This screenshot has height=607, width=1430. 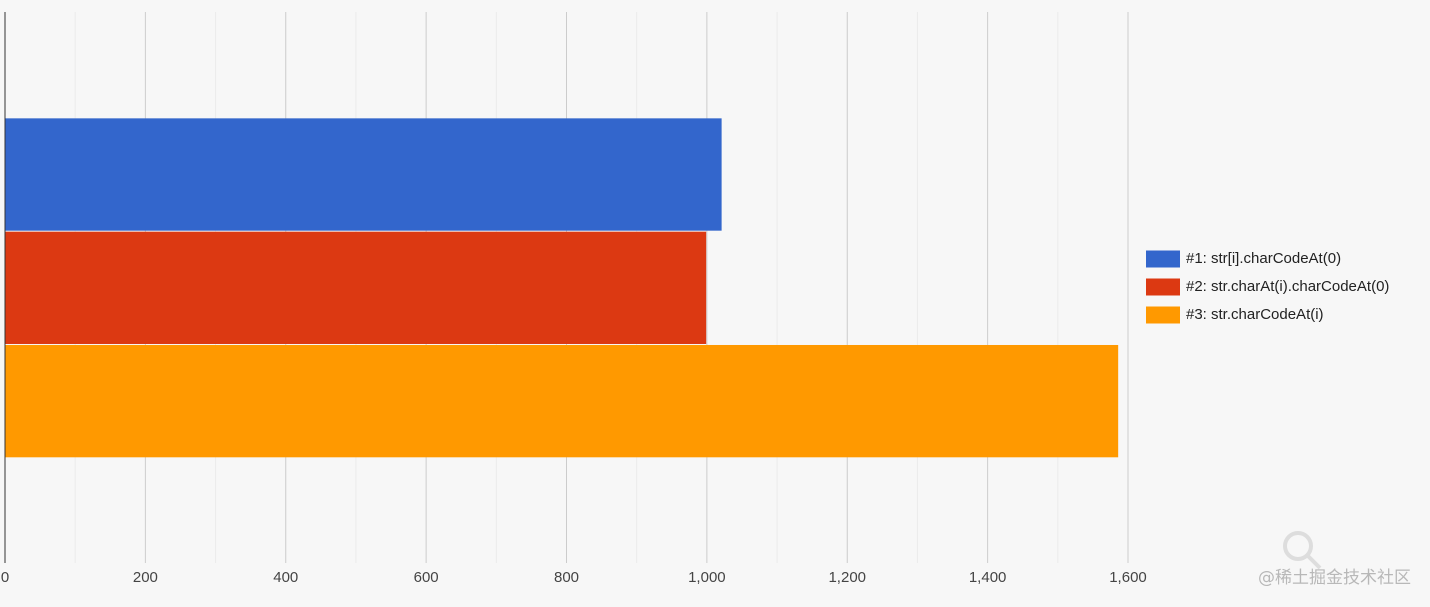 I want to click on x-tick-label: 800, so click(x=566, y=577).